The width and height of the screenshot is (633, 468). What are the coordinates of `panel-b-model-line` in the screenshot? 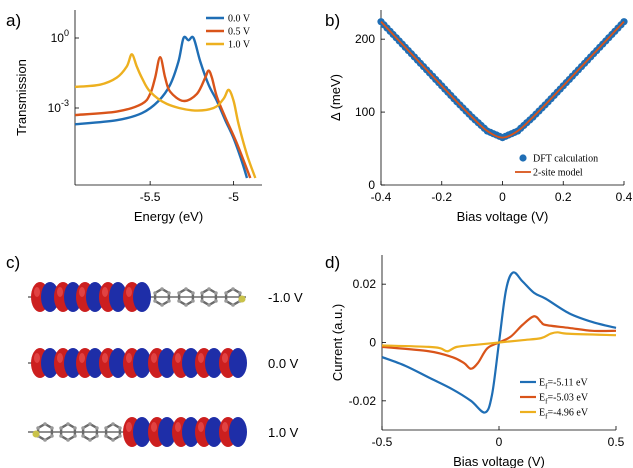 It's located at (502, 80).